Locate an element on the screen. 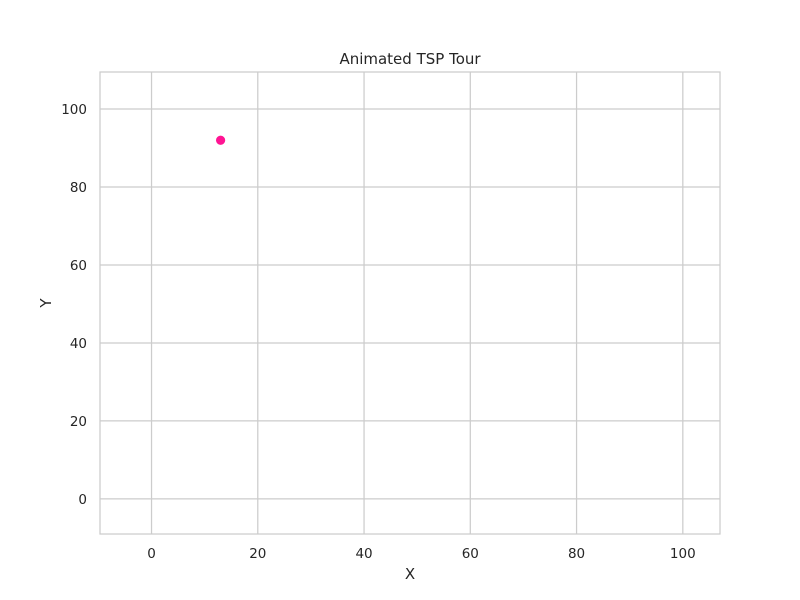  x-tick-label: 40 is located at coordinates (363, 554).